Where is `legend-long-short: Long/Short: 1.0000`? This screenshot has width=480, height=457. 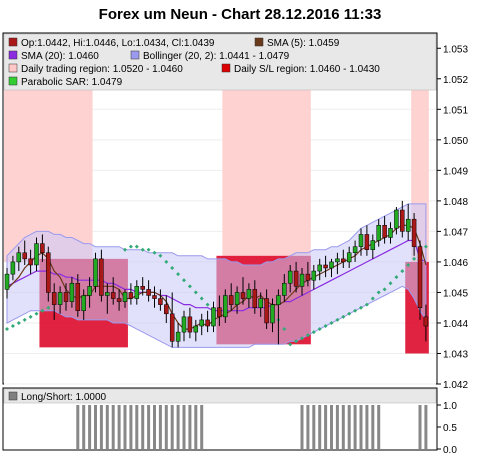 legend-long-short: Long/Short: 1.0000 is located at coordinates (64, 397).